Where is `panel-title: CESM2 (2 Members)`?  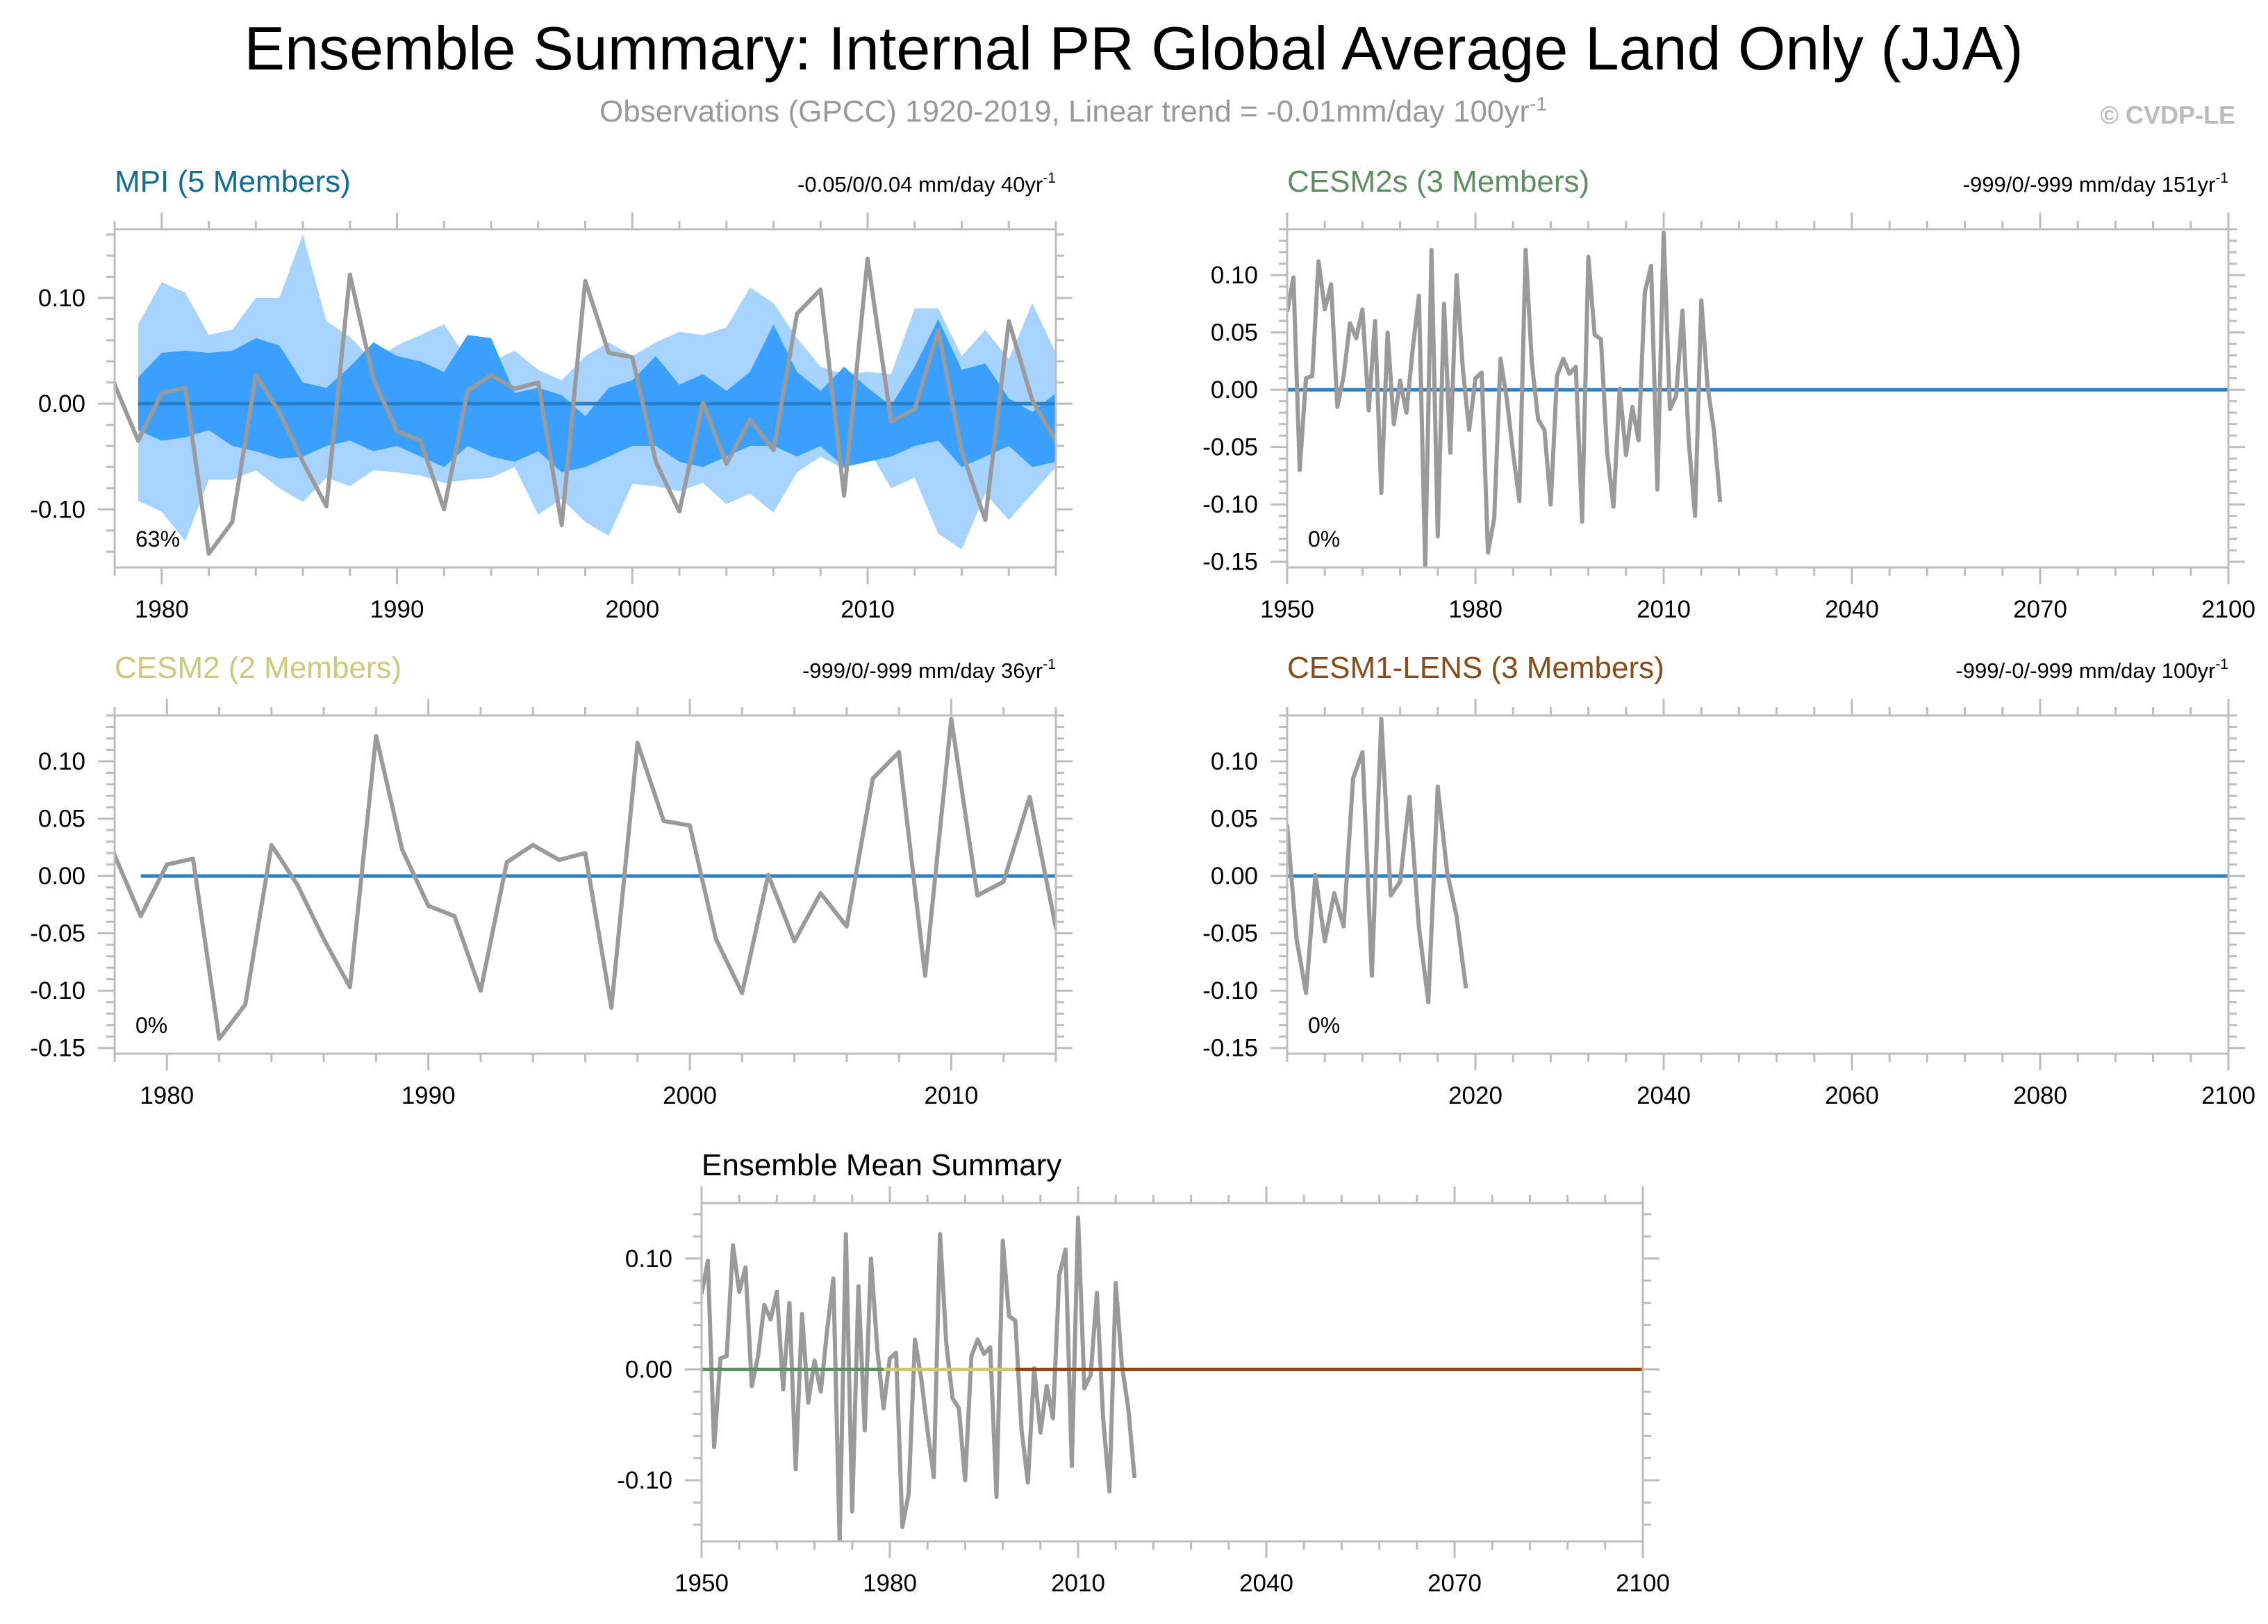
panel-title: CESM2 (2 Members) is located at coordinates (258, 668).